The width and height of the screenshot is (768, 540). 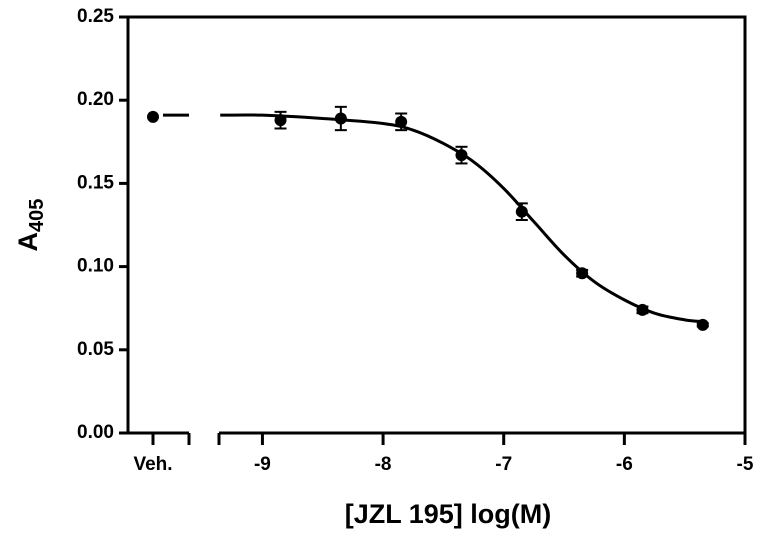 I want to click on y-tick-label: 0.15, so click(x=95, y=182).